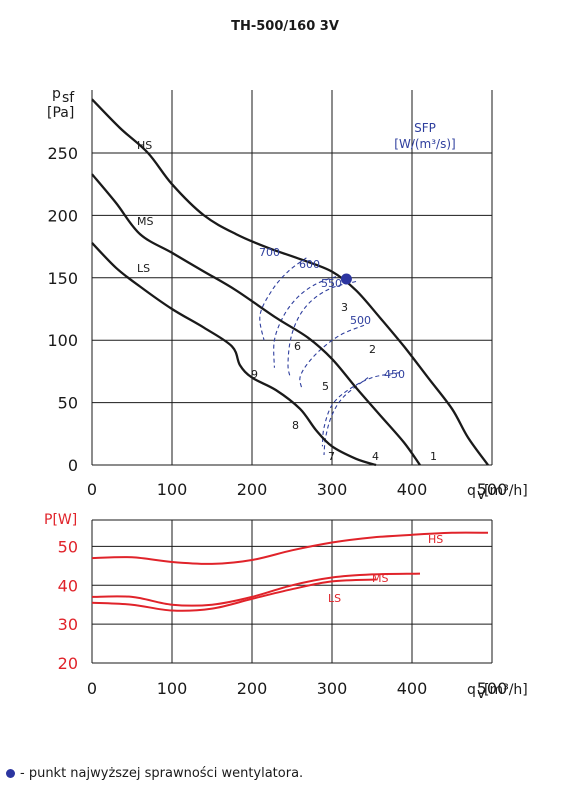  I want to click on sfp-value-label: 700, so click(269, 252).